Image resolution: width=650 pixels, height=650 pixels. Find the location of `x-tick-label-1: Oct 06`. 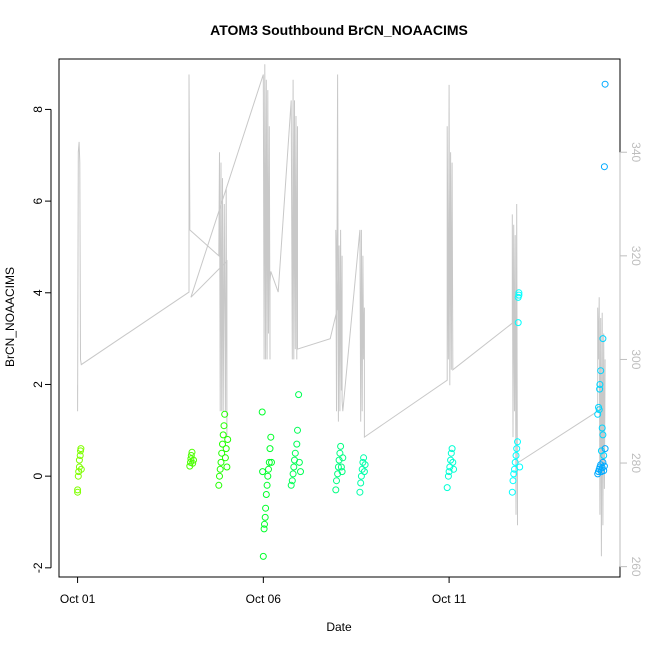

x-tick-label-1: Oct 06 is located at coordinates (264, 599).